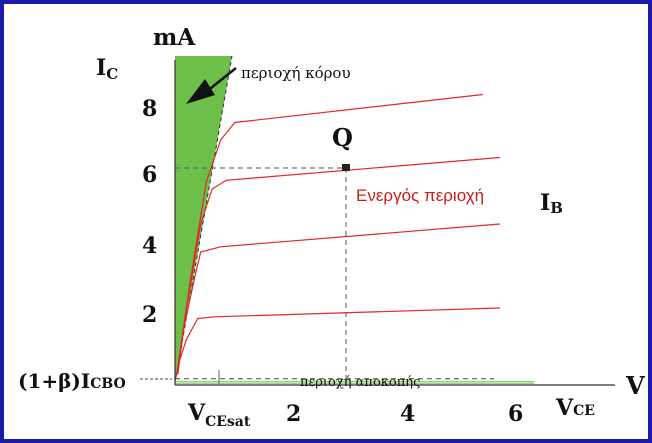 This screenshot has width=652, height=443. What do you see at coordinates (219, 415) in the screenshot?
I see `x-tick-vcesat: VCEsat` at bounding box center [219, 415].